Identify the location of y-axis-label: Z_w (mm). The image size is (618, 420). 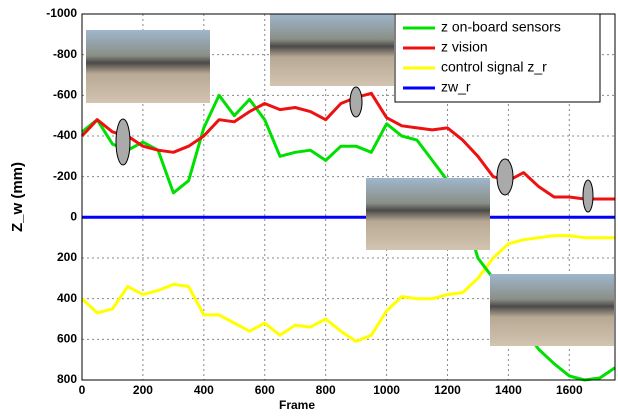
(17, 197).